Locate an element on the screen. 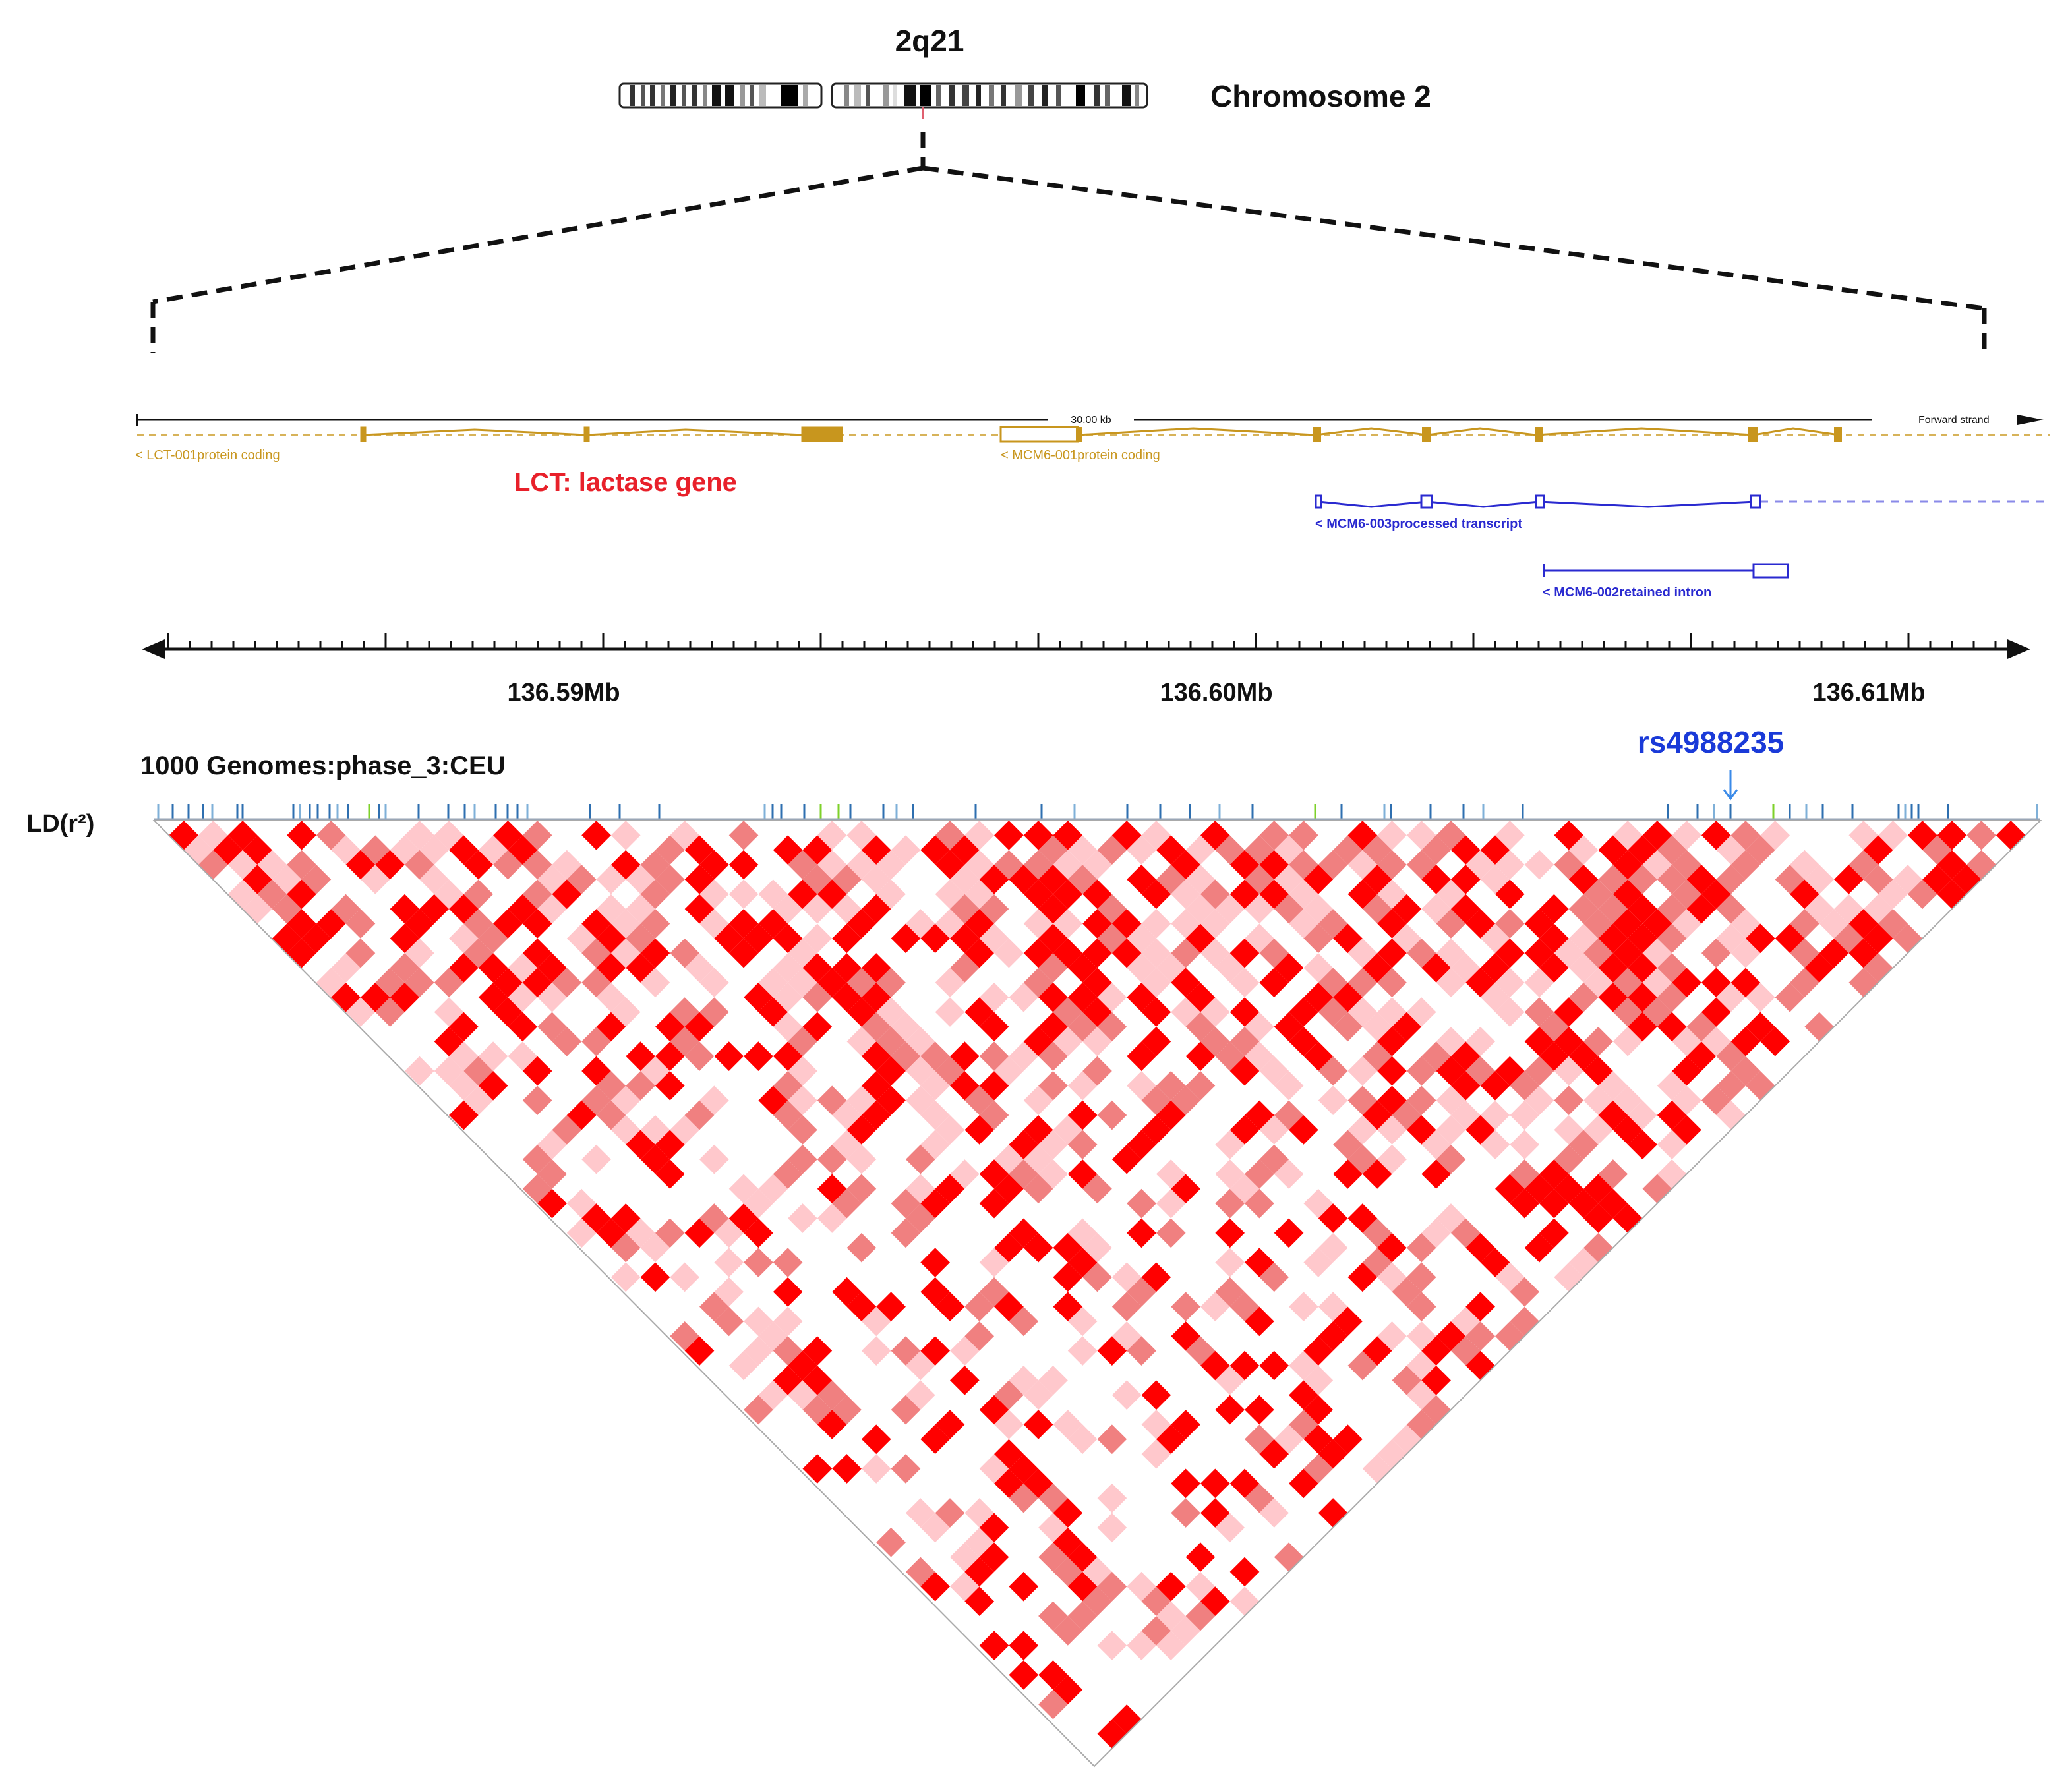 The height and width of the screenshot is (1792, 2070). axis-right-arrow-icon is located at coordinates (2018, 649).